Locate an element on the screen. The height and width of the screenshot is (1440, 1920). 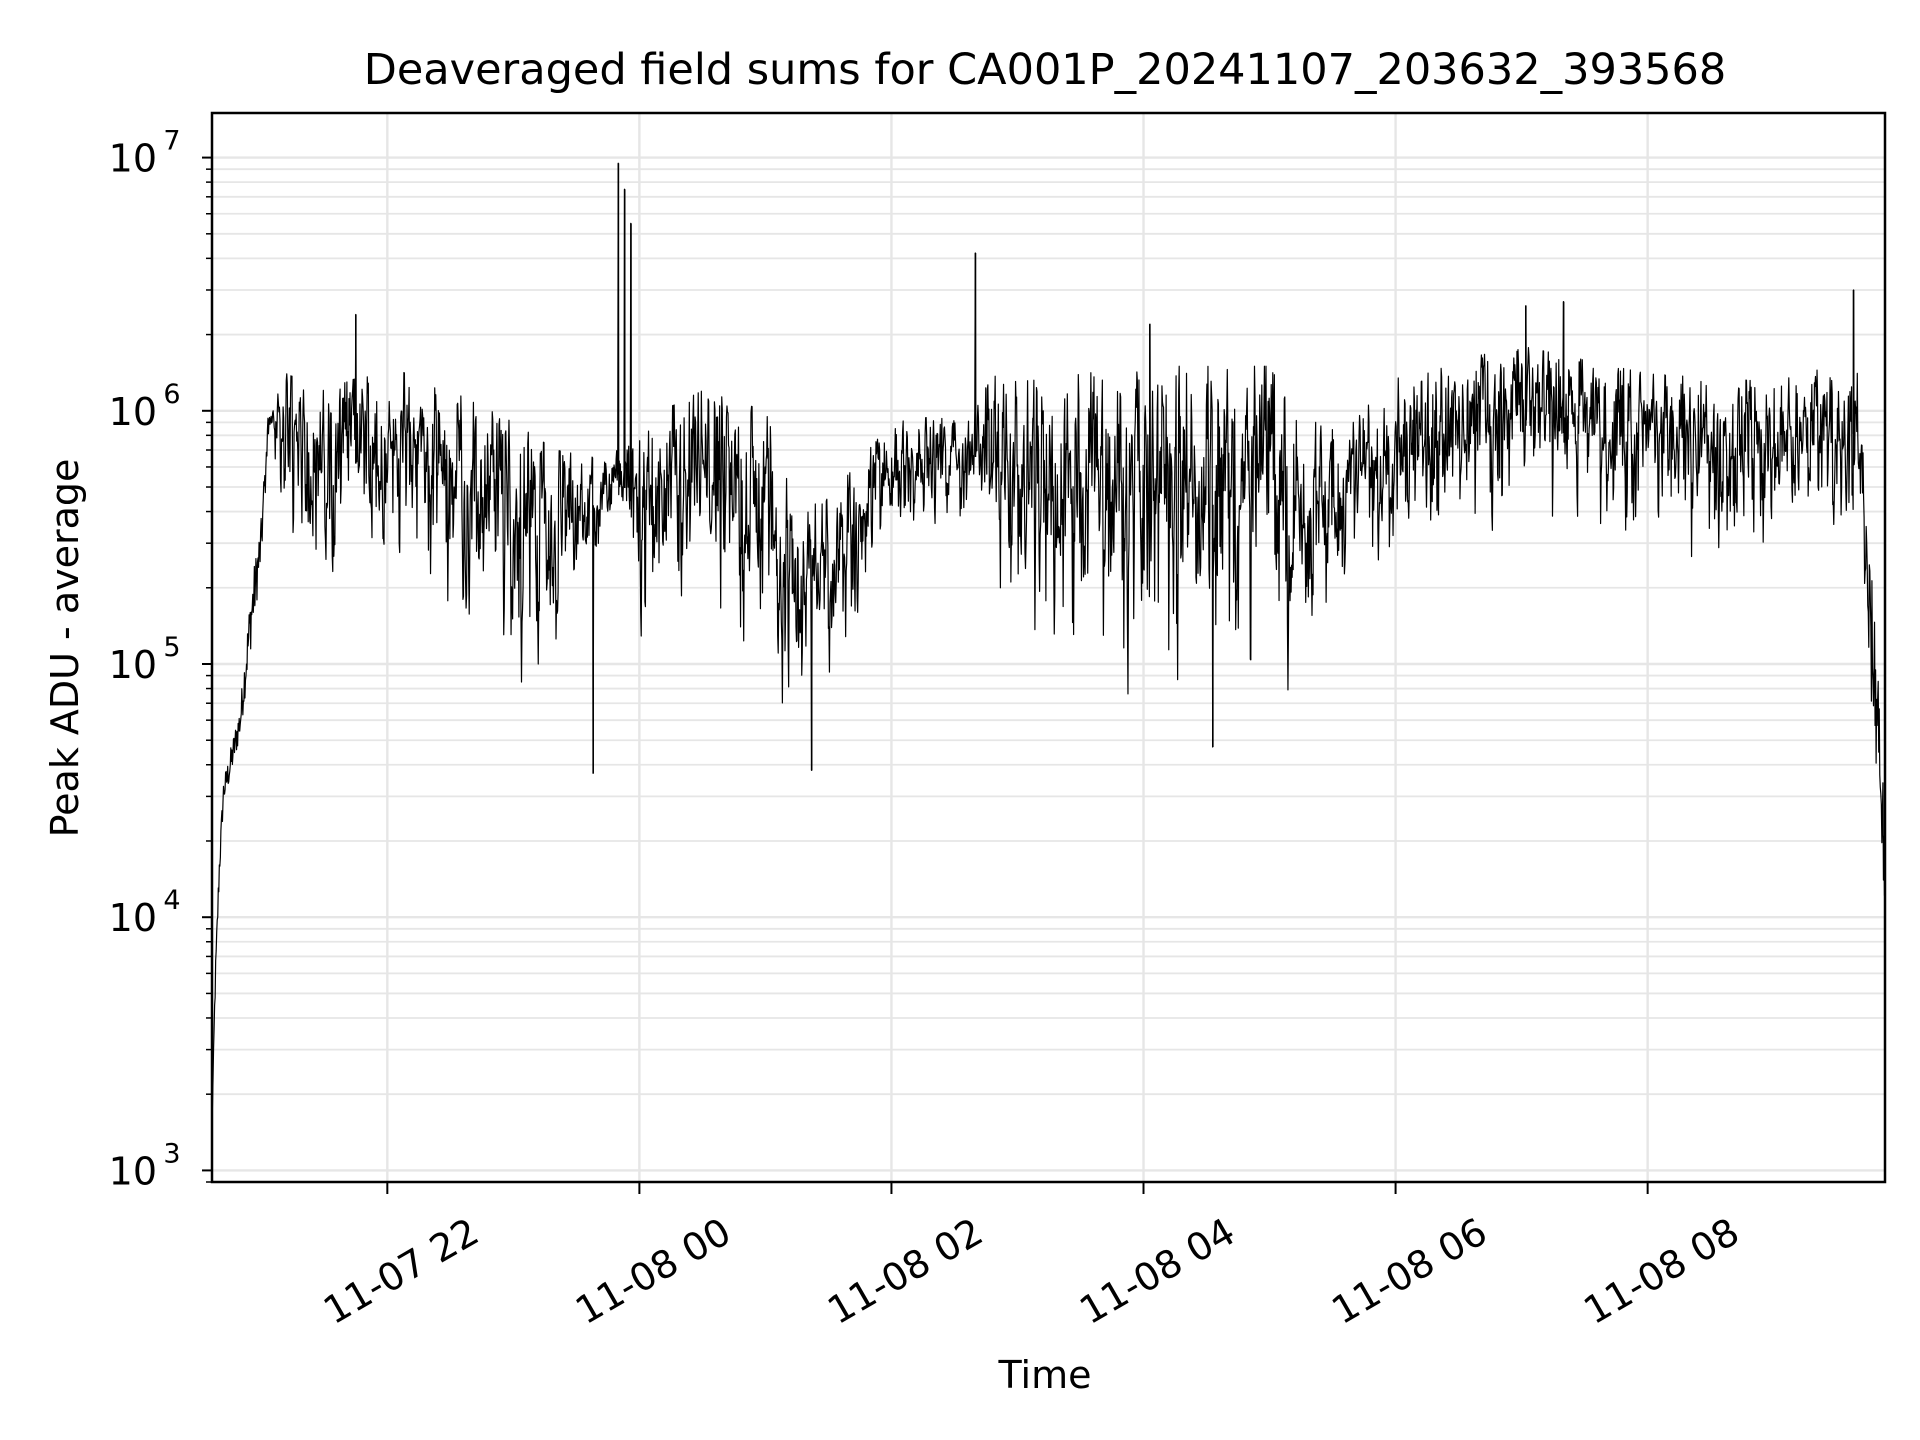
y-axis-label: Peak ADU - average is located at coordinates (65, 648).